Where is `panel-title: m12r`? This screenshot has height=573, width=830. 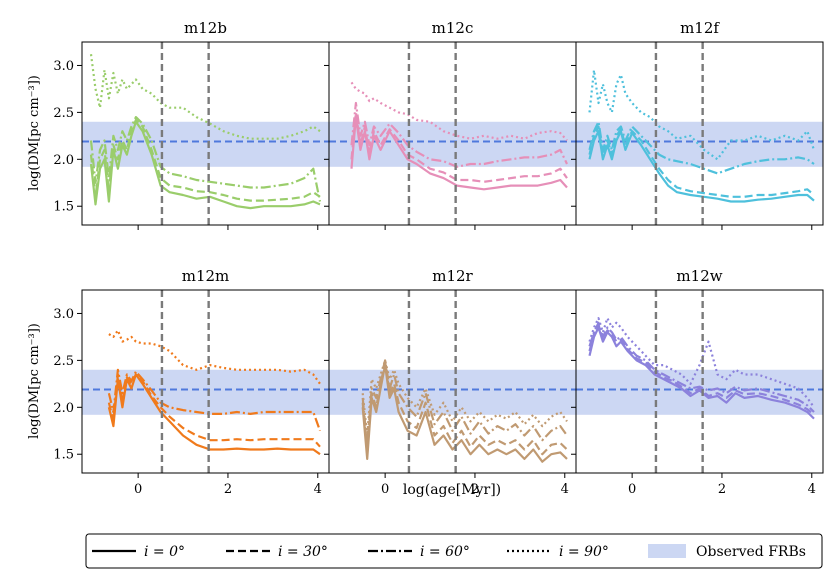
panel-title: m12r is located at coordinates (452, 276).